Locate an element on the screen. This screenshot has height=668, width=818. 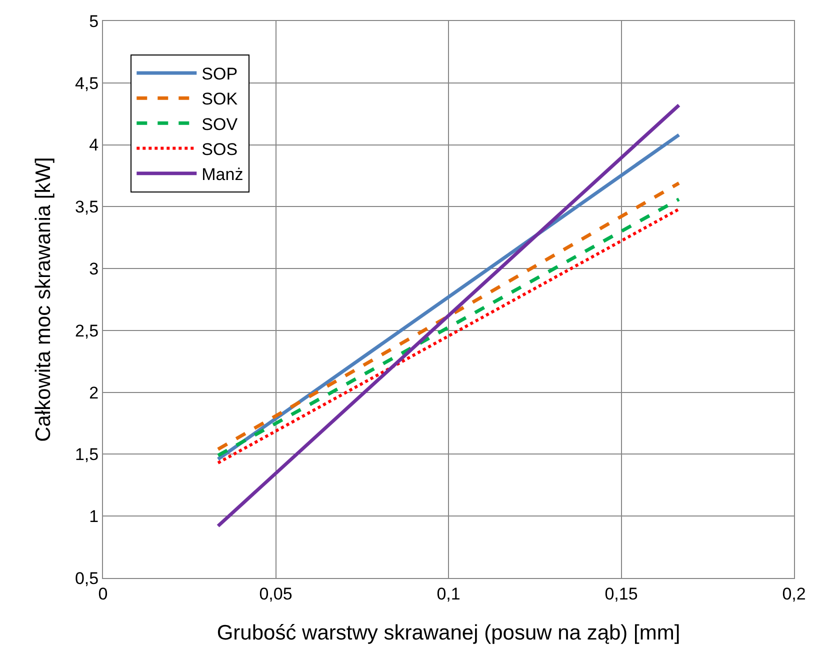
y-tick-label: 0,5 is located at coordinates (86, 578).